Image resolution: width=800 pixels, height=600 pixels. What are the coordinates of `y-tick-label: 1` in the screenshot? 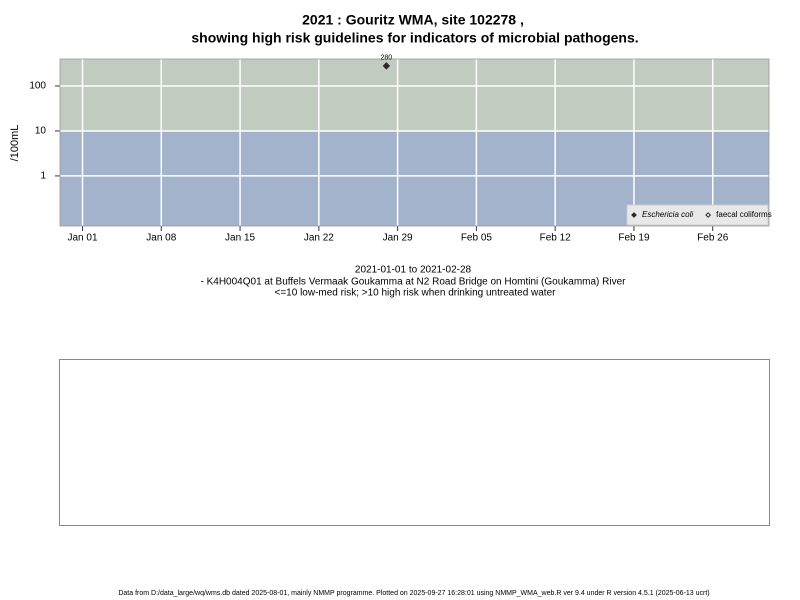 It's located at (43, 176).